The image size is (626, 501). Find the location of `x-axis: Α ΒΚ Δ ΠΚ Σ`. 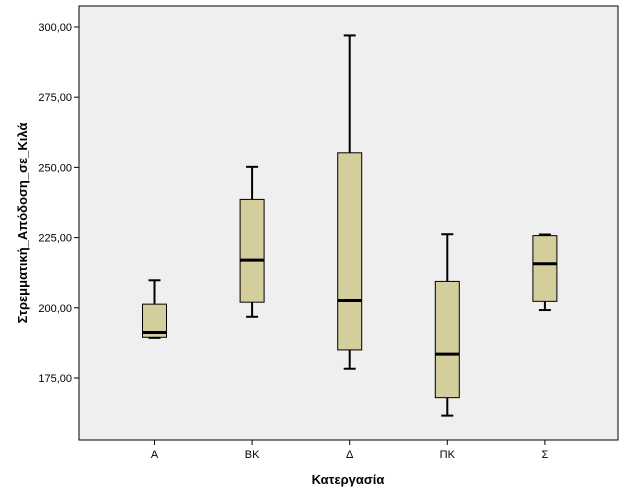

x-axis: Α ΒΚ Δ ΠΚ Σ is located at coordinates (349, 450).